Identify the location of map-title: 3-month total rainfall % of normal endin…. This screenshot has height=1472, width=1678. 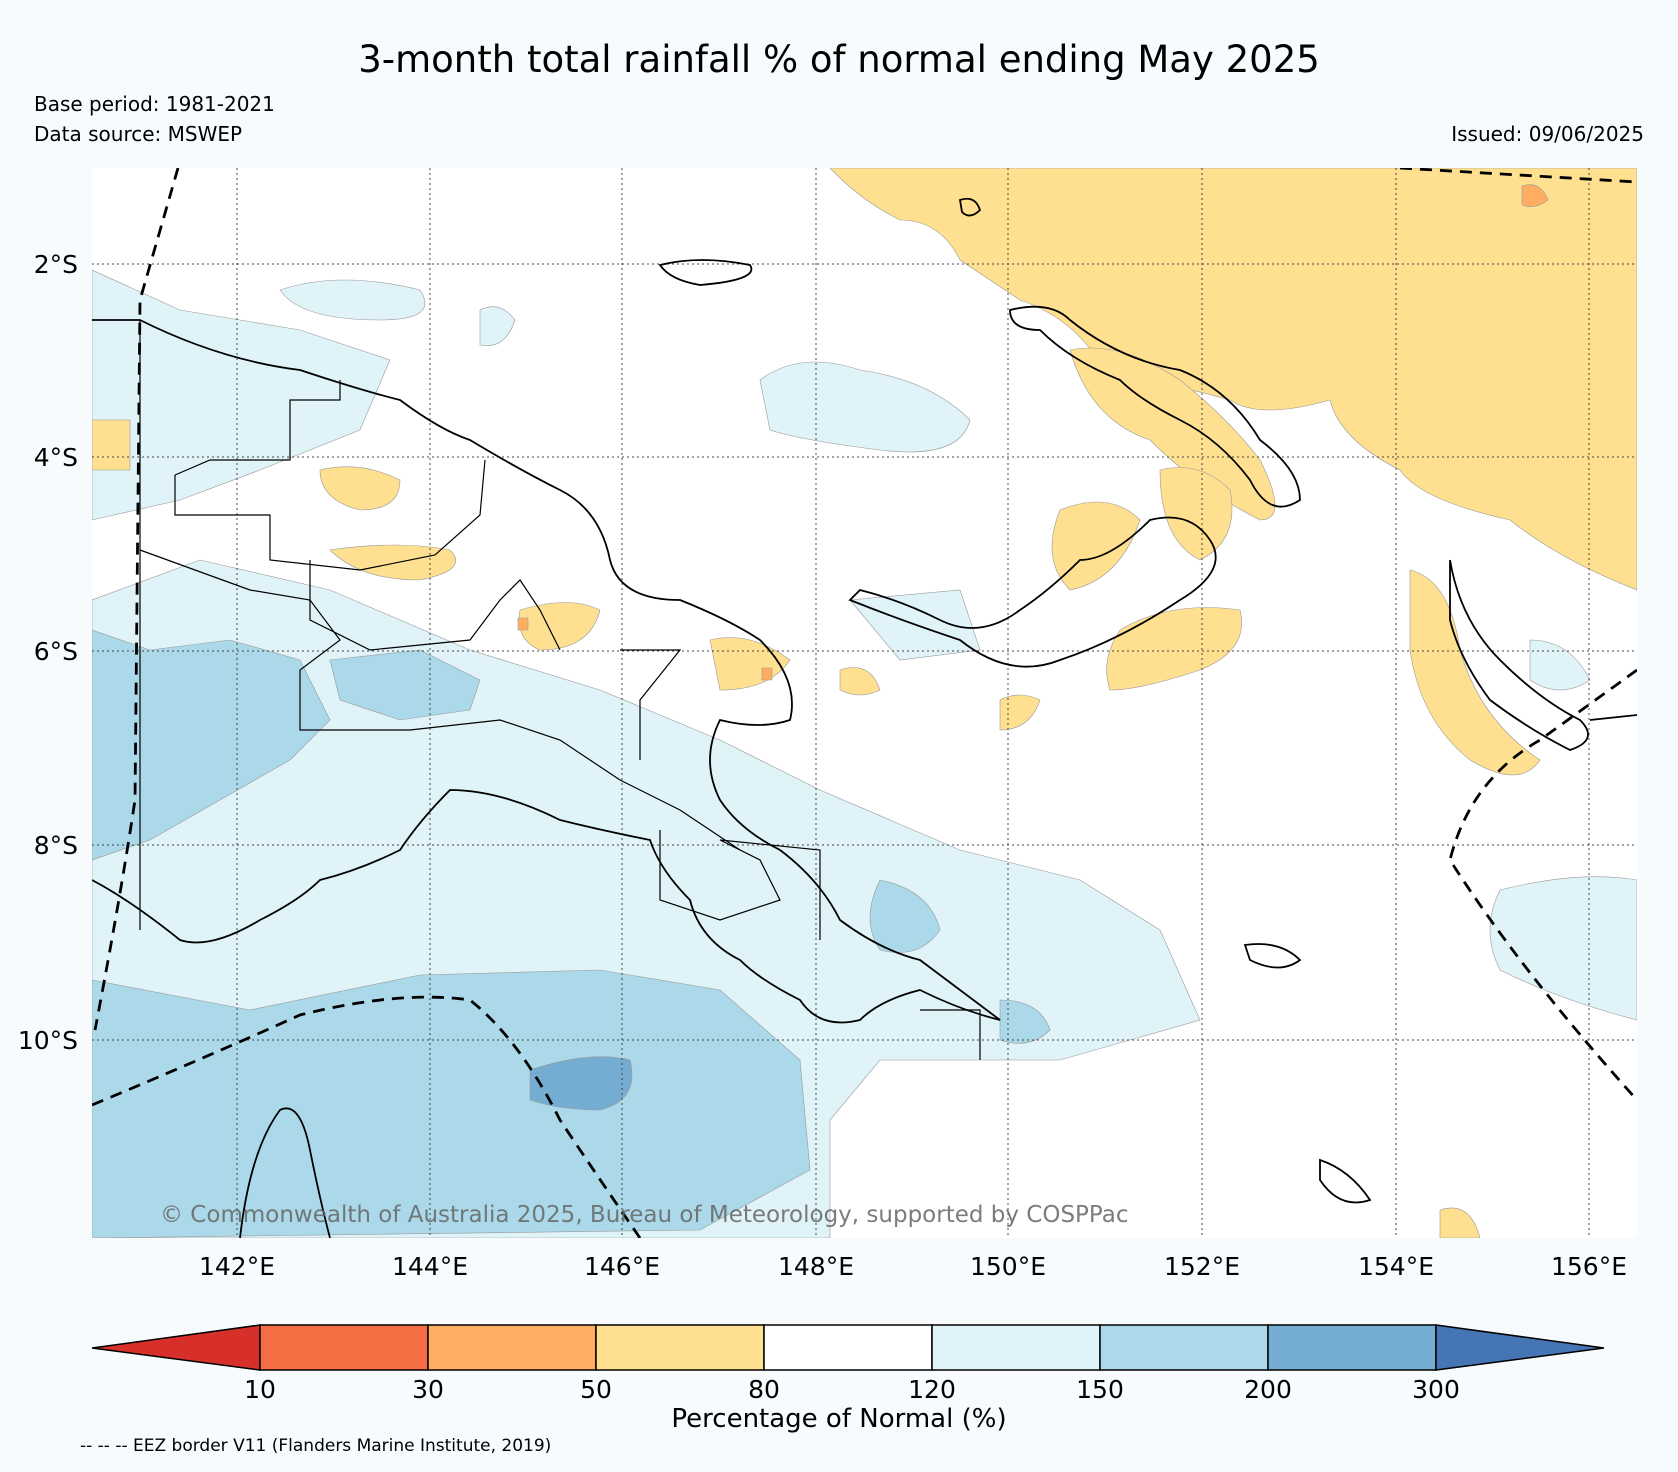
(839, 59).